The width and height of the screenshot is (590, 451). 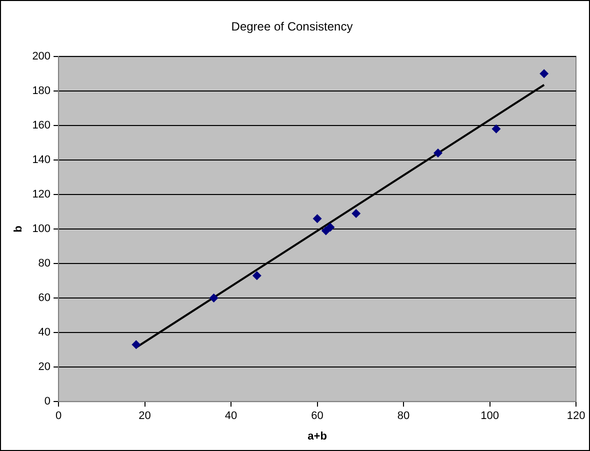 I want to click on y-tick-label: 0, so click(x=47, y=402).